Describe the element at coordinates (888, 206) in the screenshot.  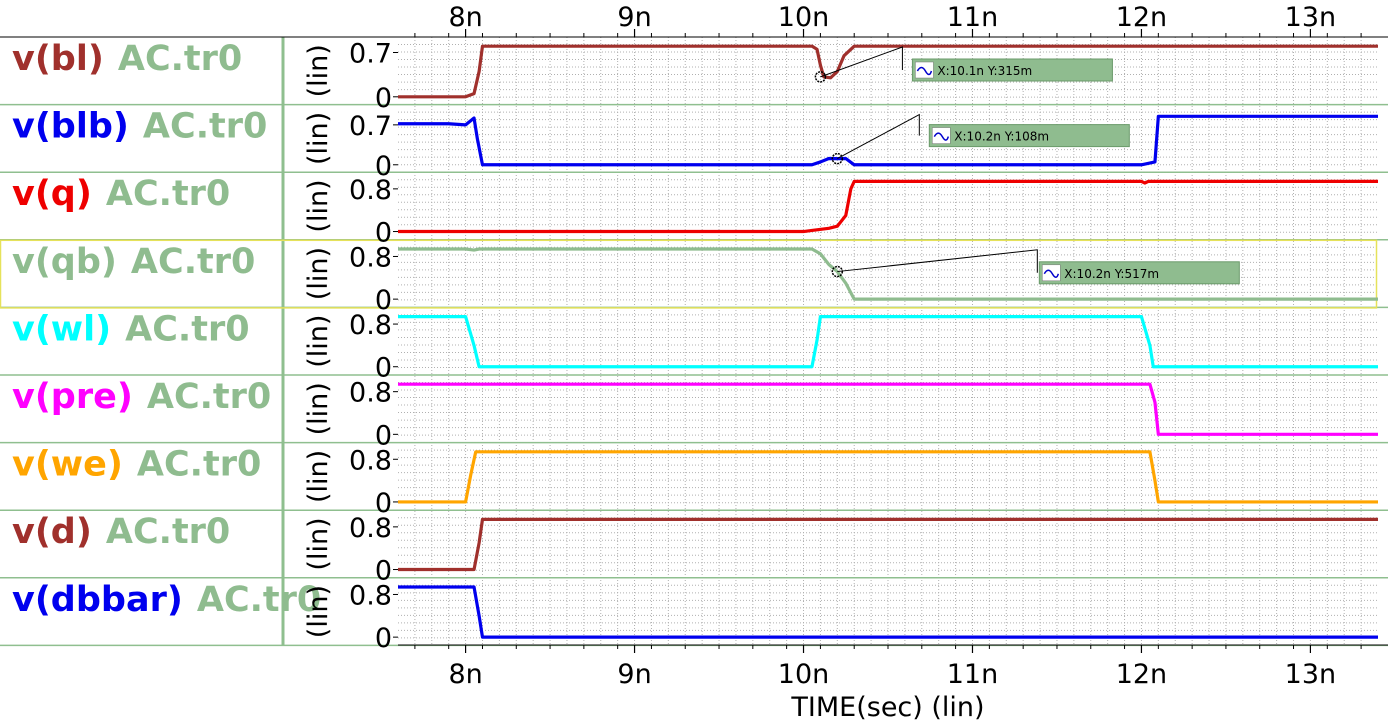
I see `waveform-v-q` at that location.